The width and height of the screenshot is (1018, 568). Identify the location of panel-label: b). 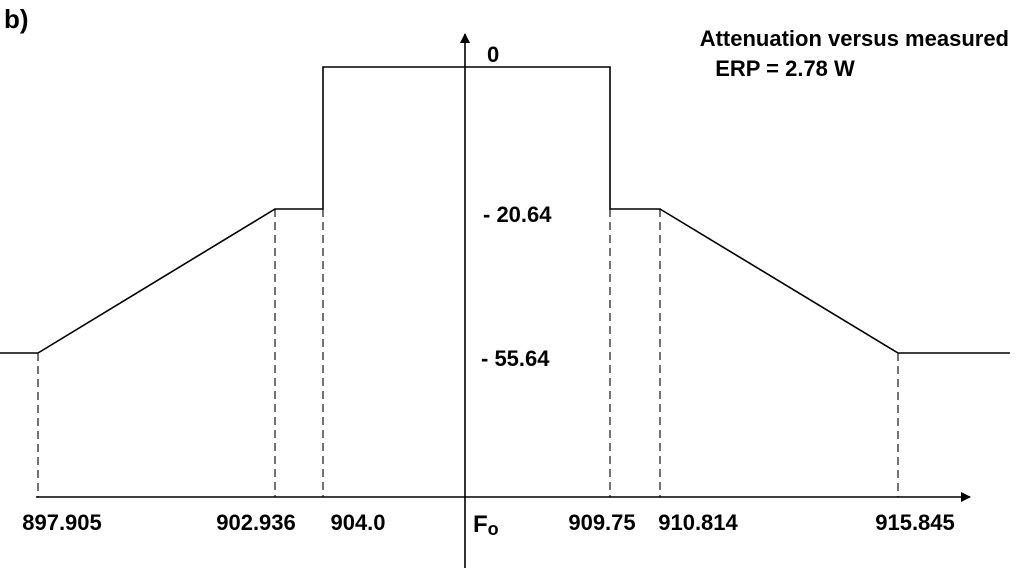
(16, 19).